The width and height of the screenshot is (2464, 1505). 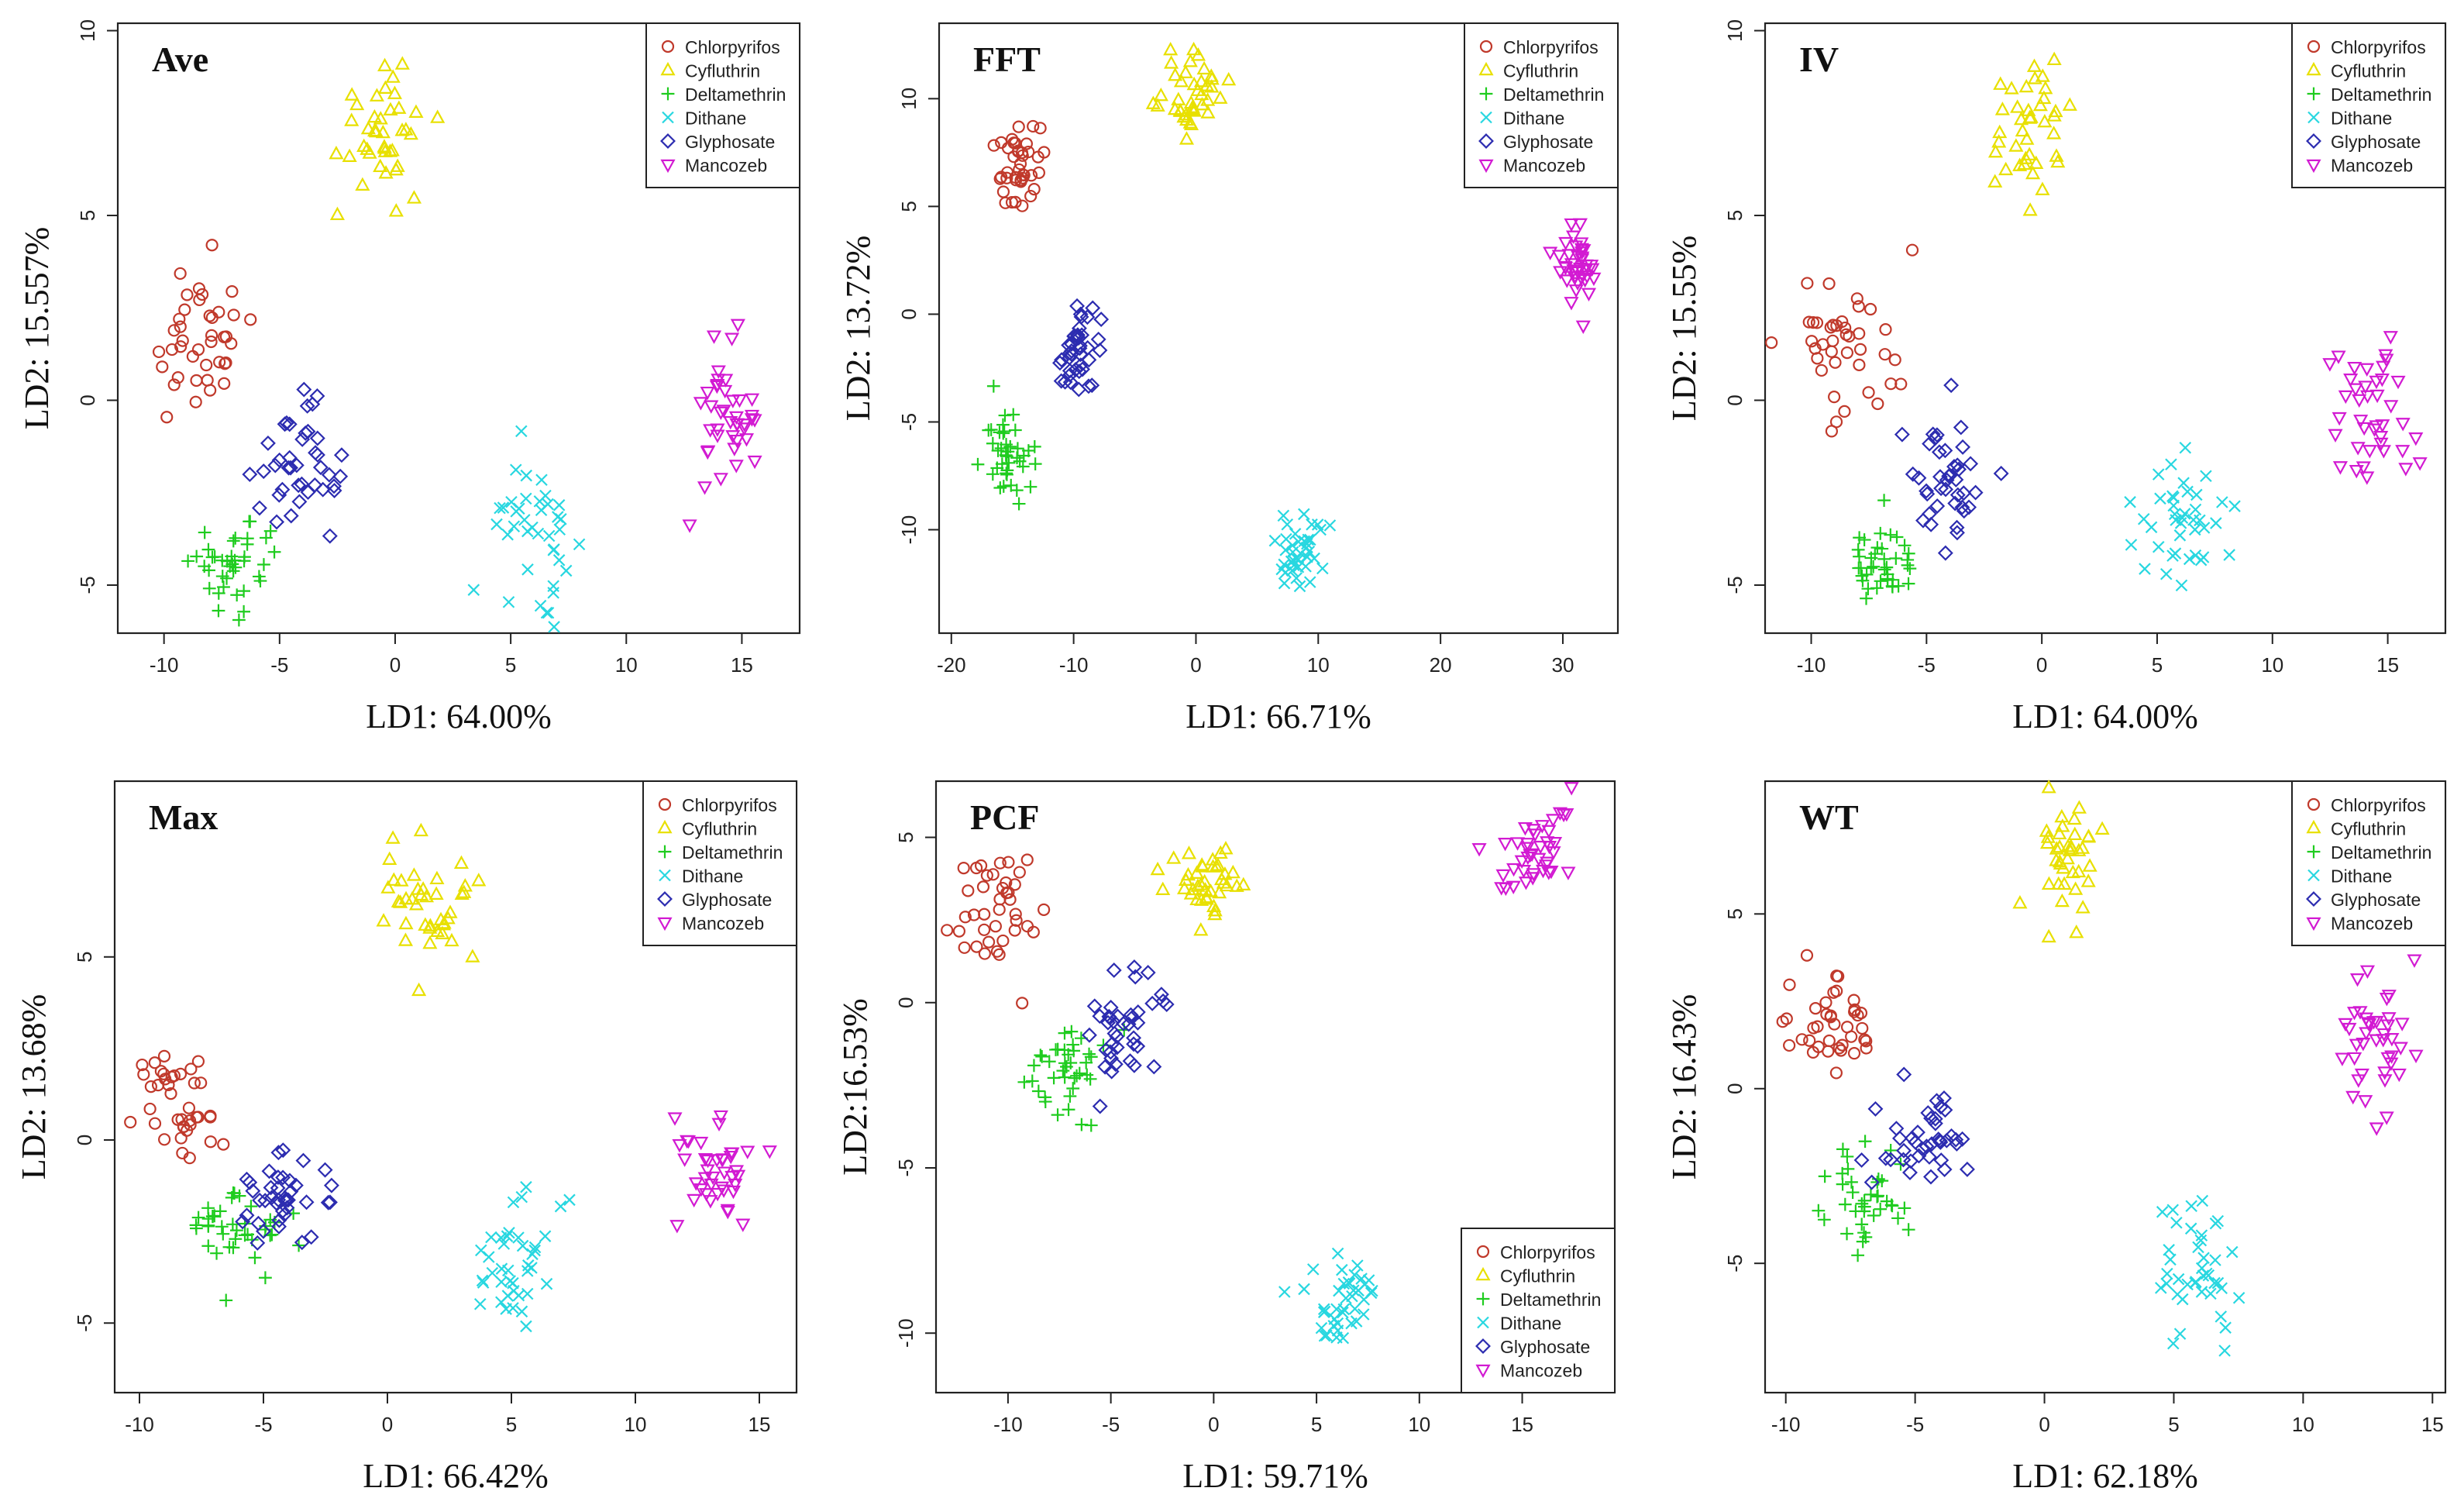 I want to click on panel-title: FFT, so click(x=1007, y=60).